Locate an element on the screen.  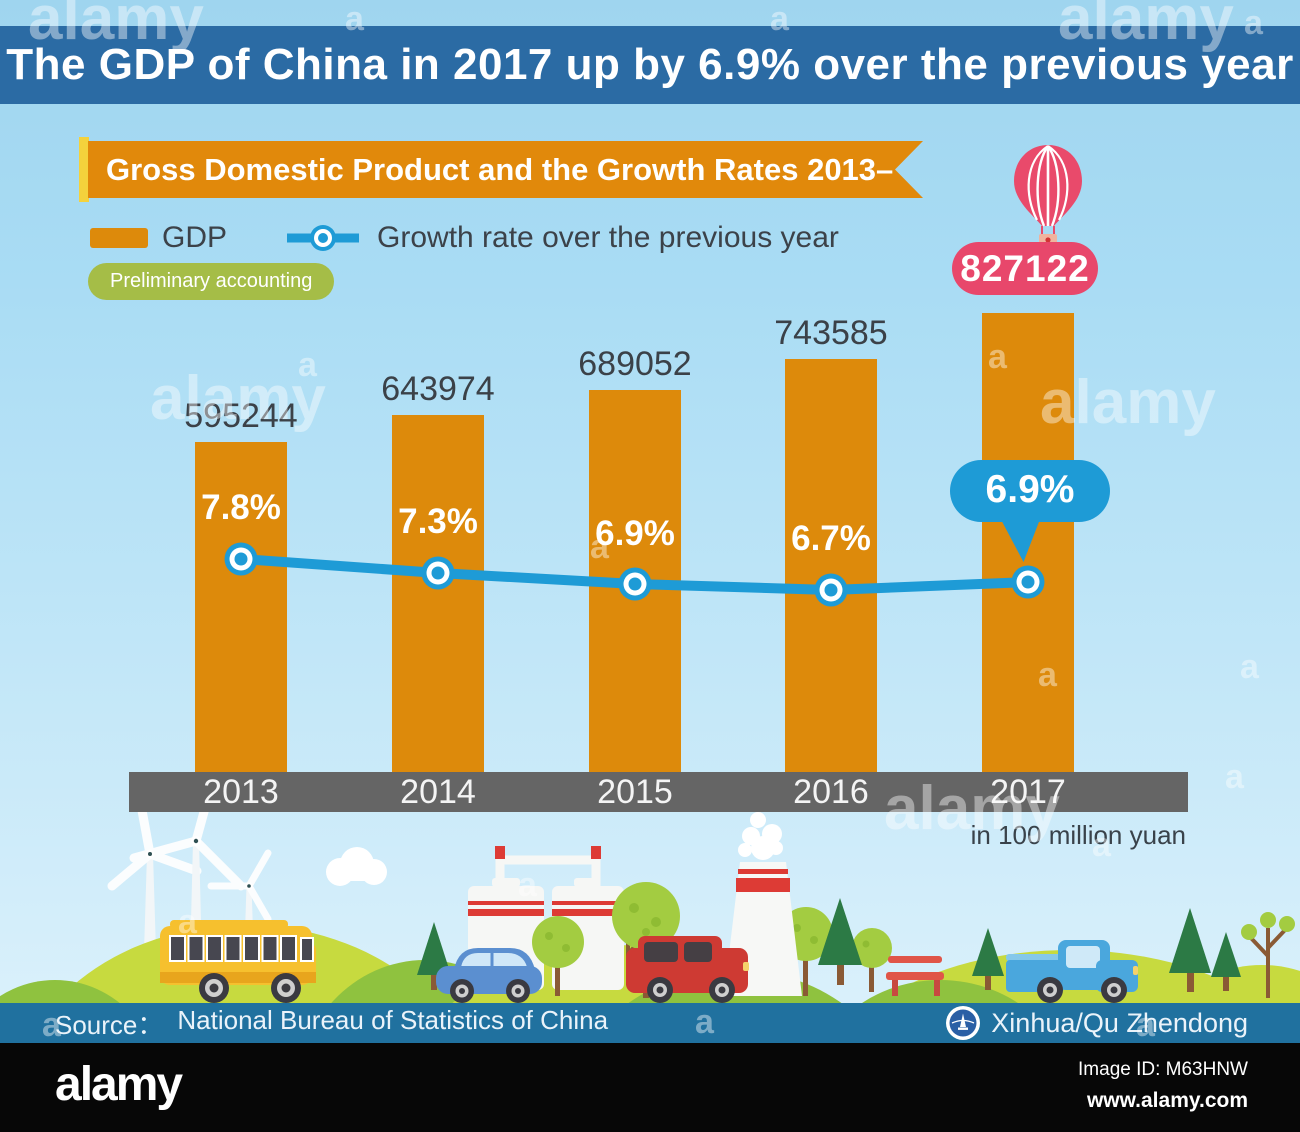
image-id: Image ID: M63HNW is located at coordinates (1163, 1069).